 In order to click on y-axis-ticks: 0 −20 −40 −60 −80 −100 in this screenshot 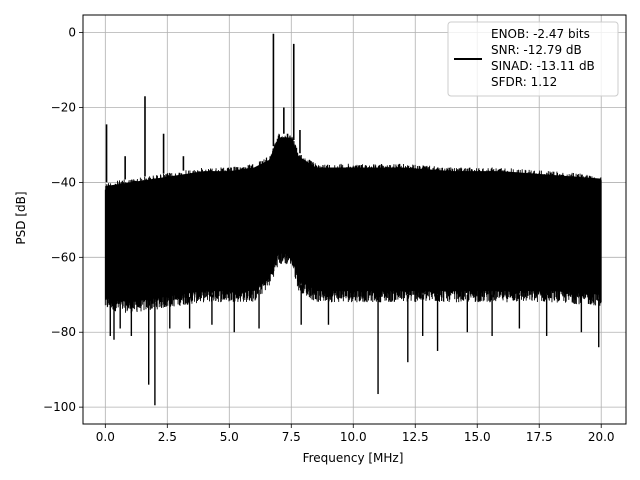, I will do `click(63, 220)`.